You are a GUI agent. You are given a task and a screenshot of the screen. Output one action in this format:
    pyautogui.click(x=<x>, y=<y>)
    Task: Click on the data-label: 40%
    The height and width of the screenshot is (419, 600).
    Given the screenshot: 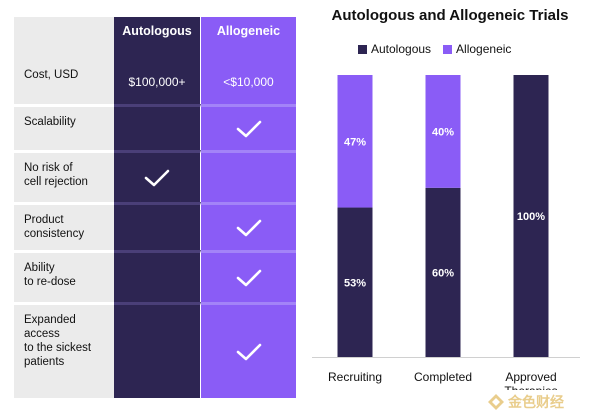 What is the action you would take?
    pyautogui.click(x=443, y=132)
    